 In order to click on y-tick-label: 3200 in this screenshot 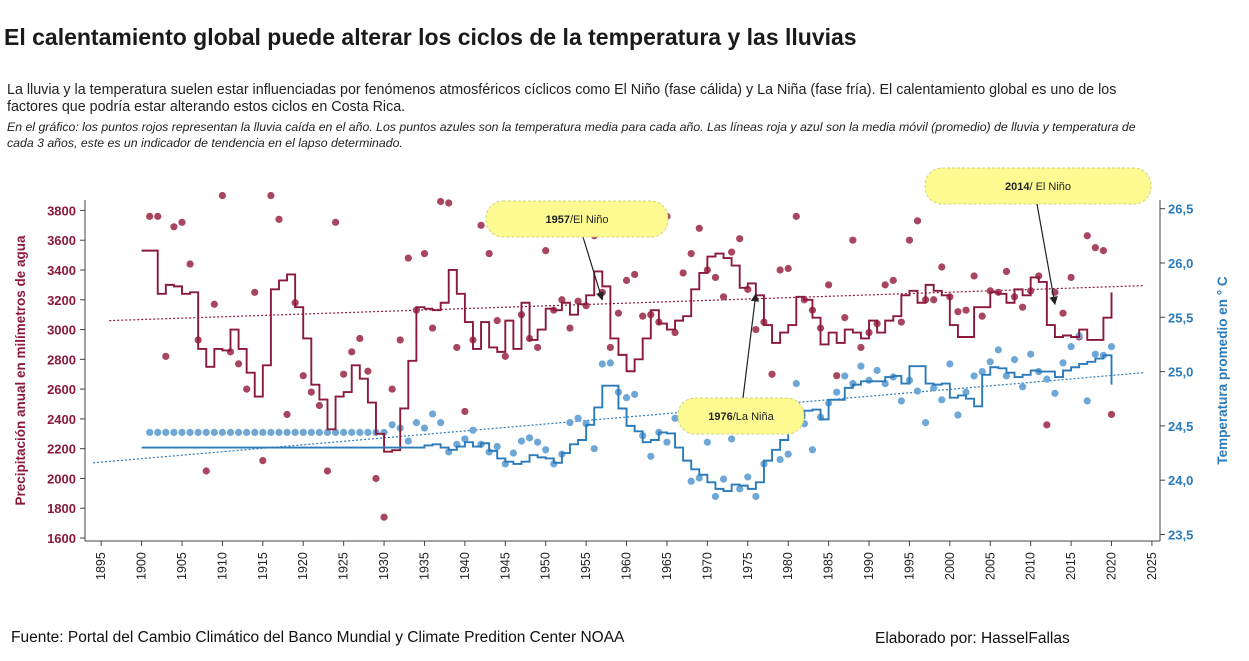, I will do `click(61, 300)`.